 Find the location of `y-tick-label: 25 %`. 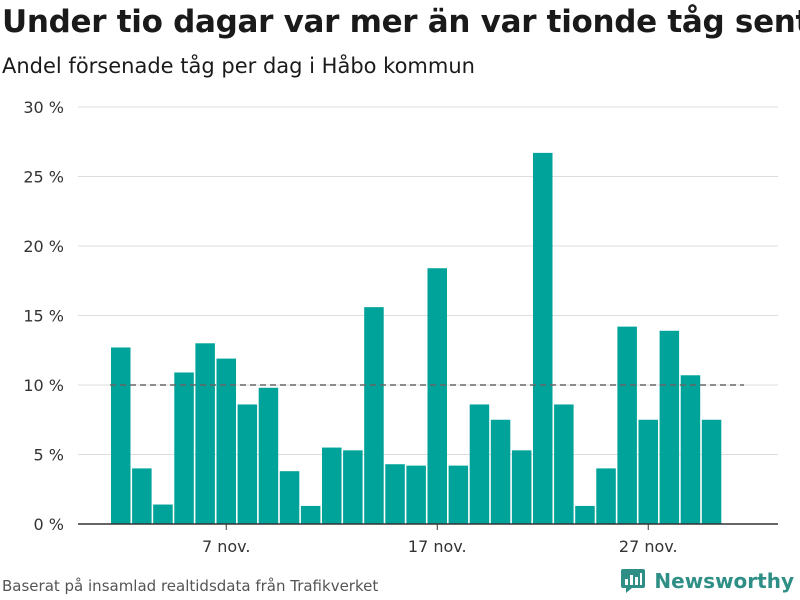

y-tick-label: 25 % is located at coordinates (43, 177).